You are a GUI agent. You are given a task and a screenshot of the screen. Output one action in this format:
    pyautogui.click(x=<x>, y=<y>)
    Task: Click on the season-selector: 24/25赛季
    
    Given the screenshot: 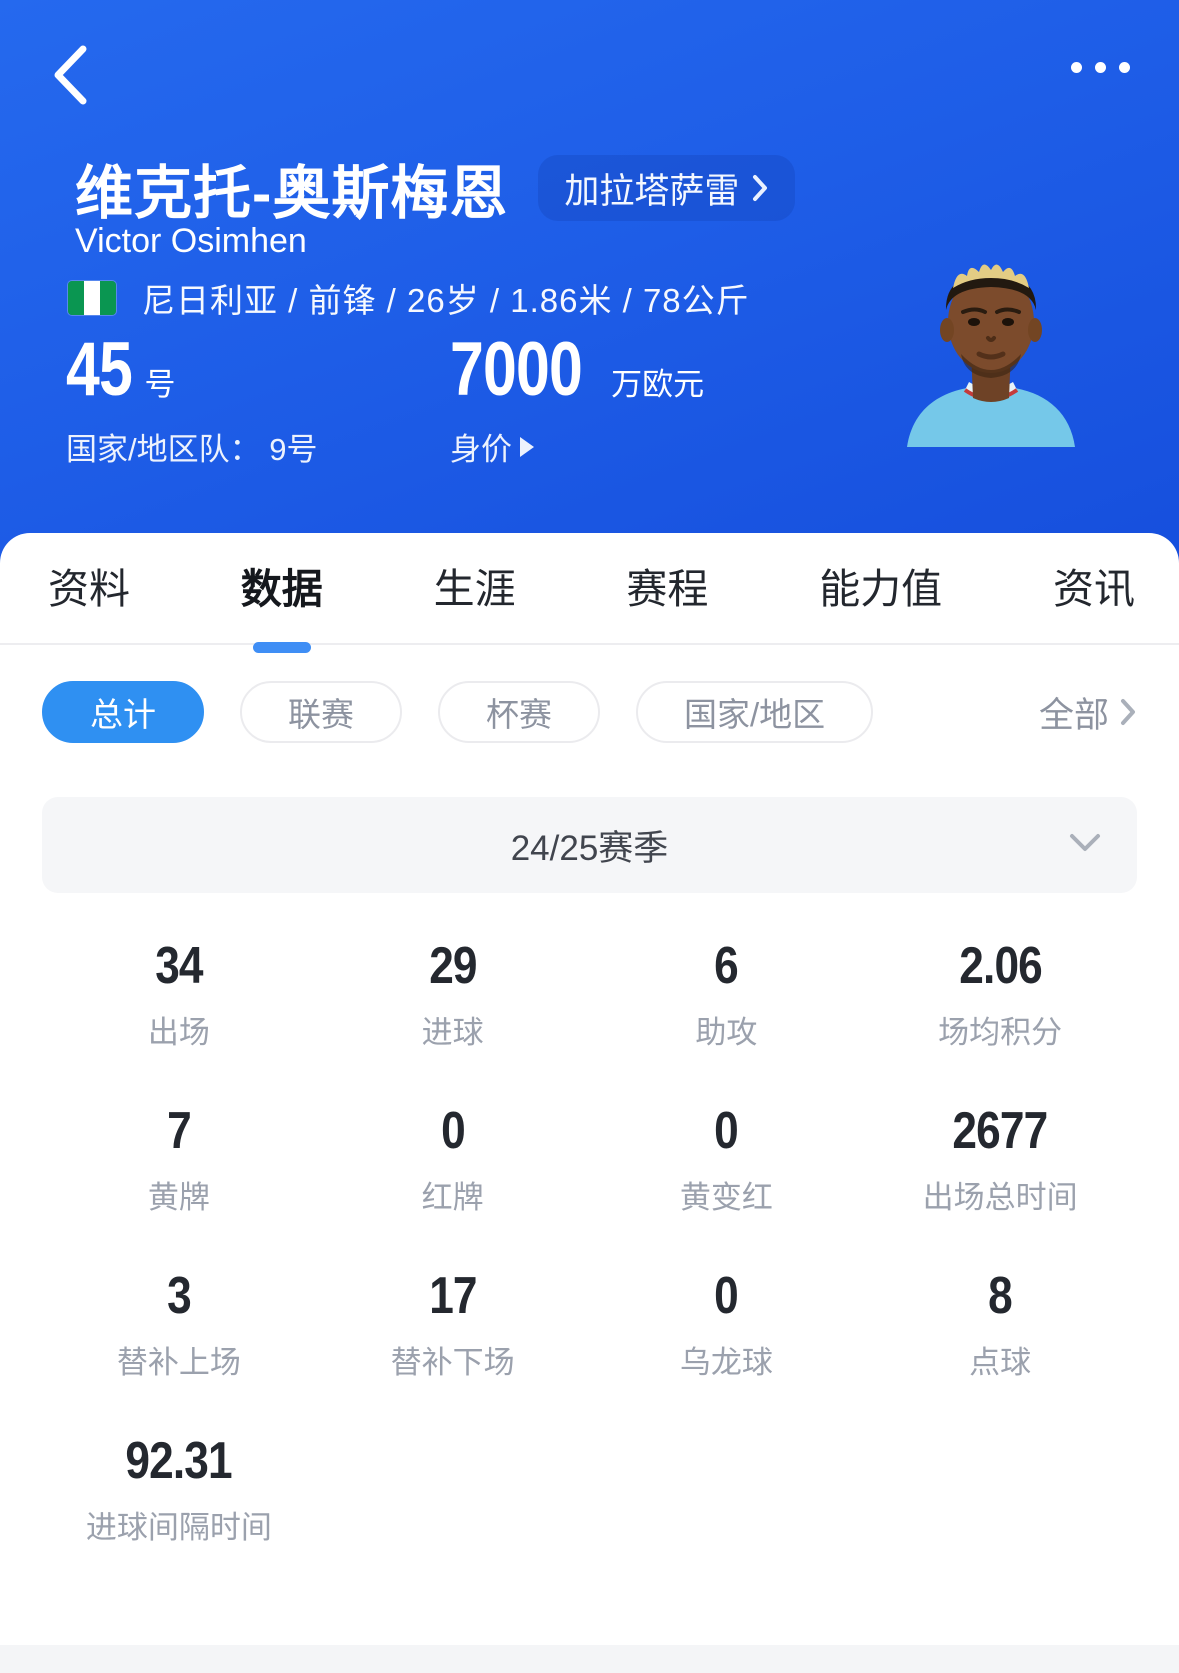 What is the action you would take?
    pyautogui.click(x=589, y=845)
    